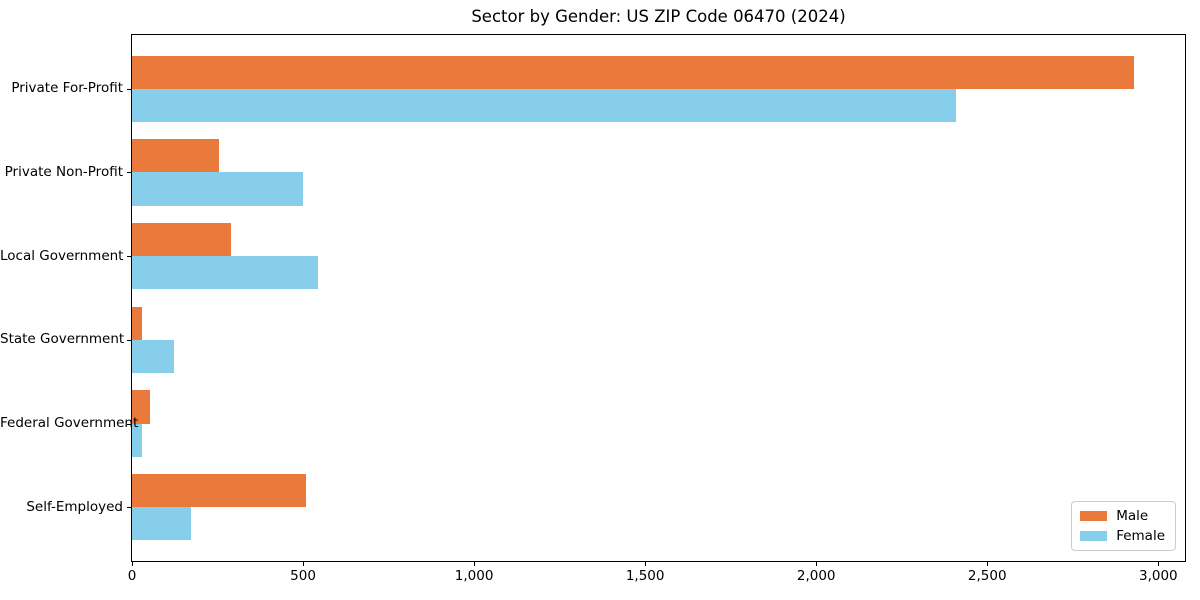 Image resolution: width=1200 pixels, height=600 pixels. I want to click on x-axis-tick-label-1500: 1,500, so click(645, 576).